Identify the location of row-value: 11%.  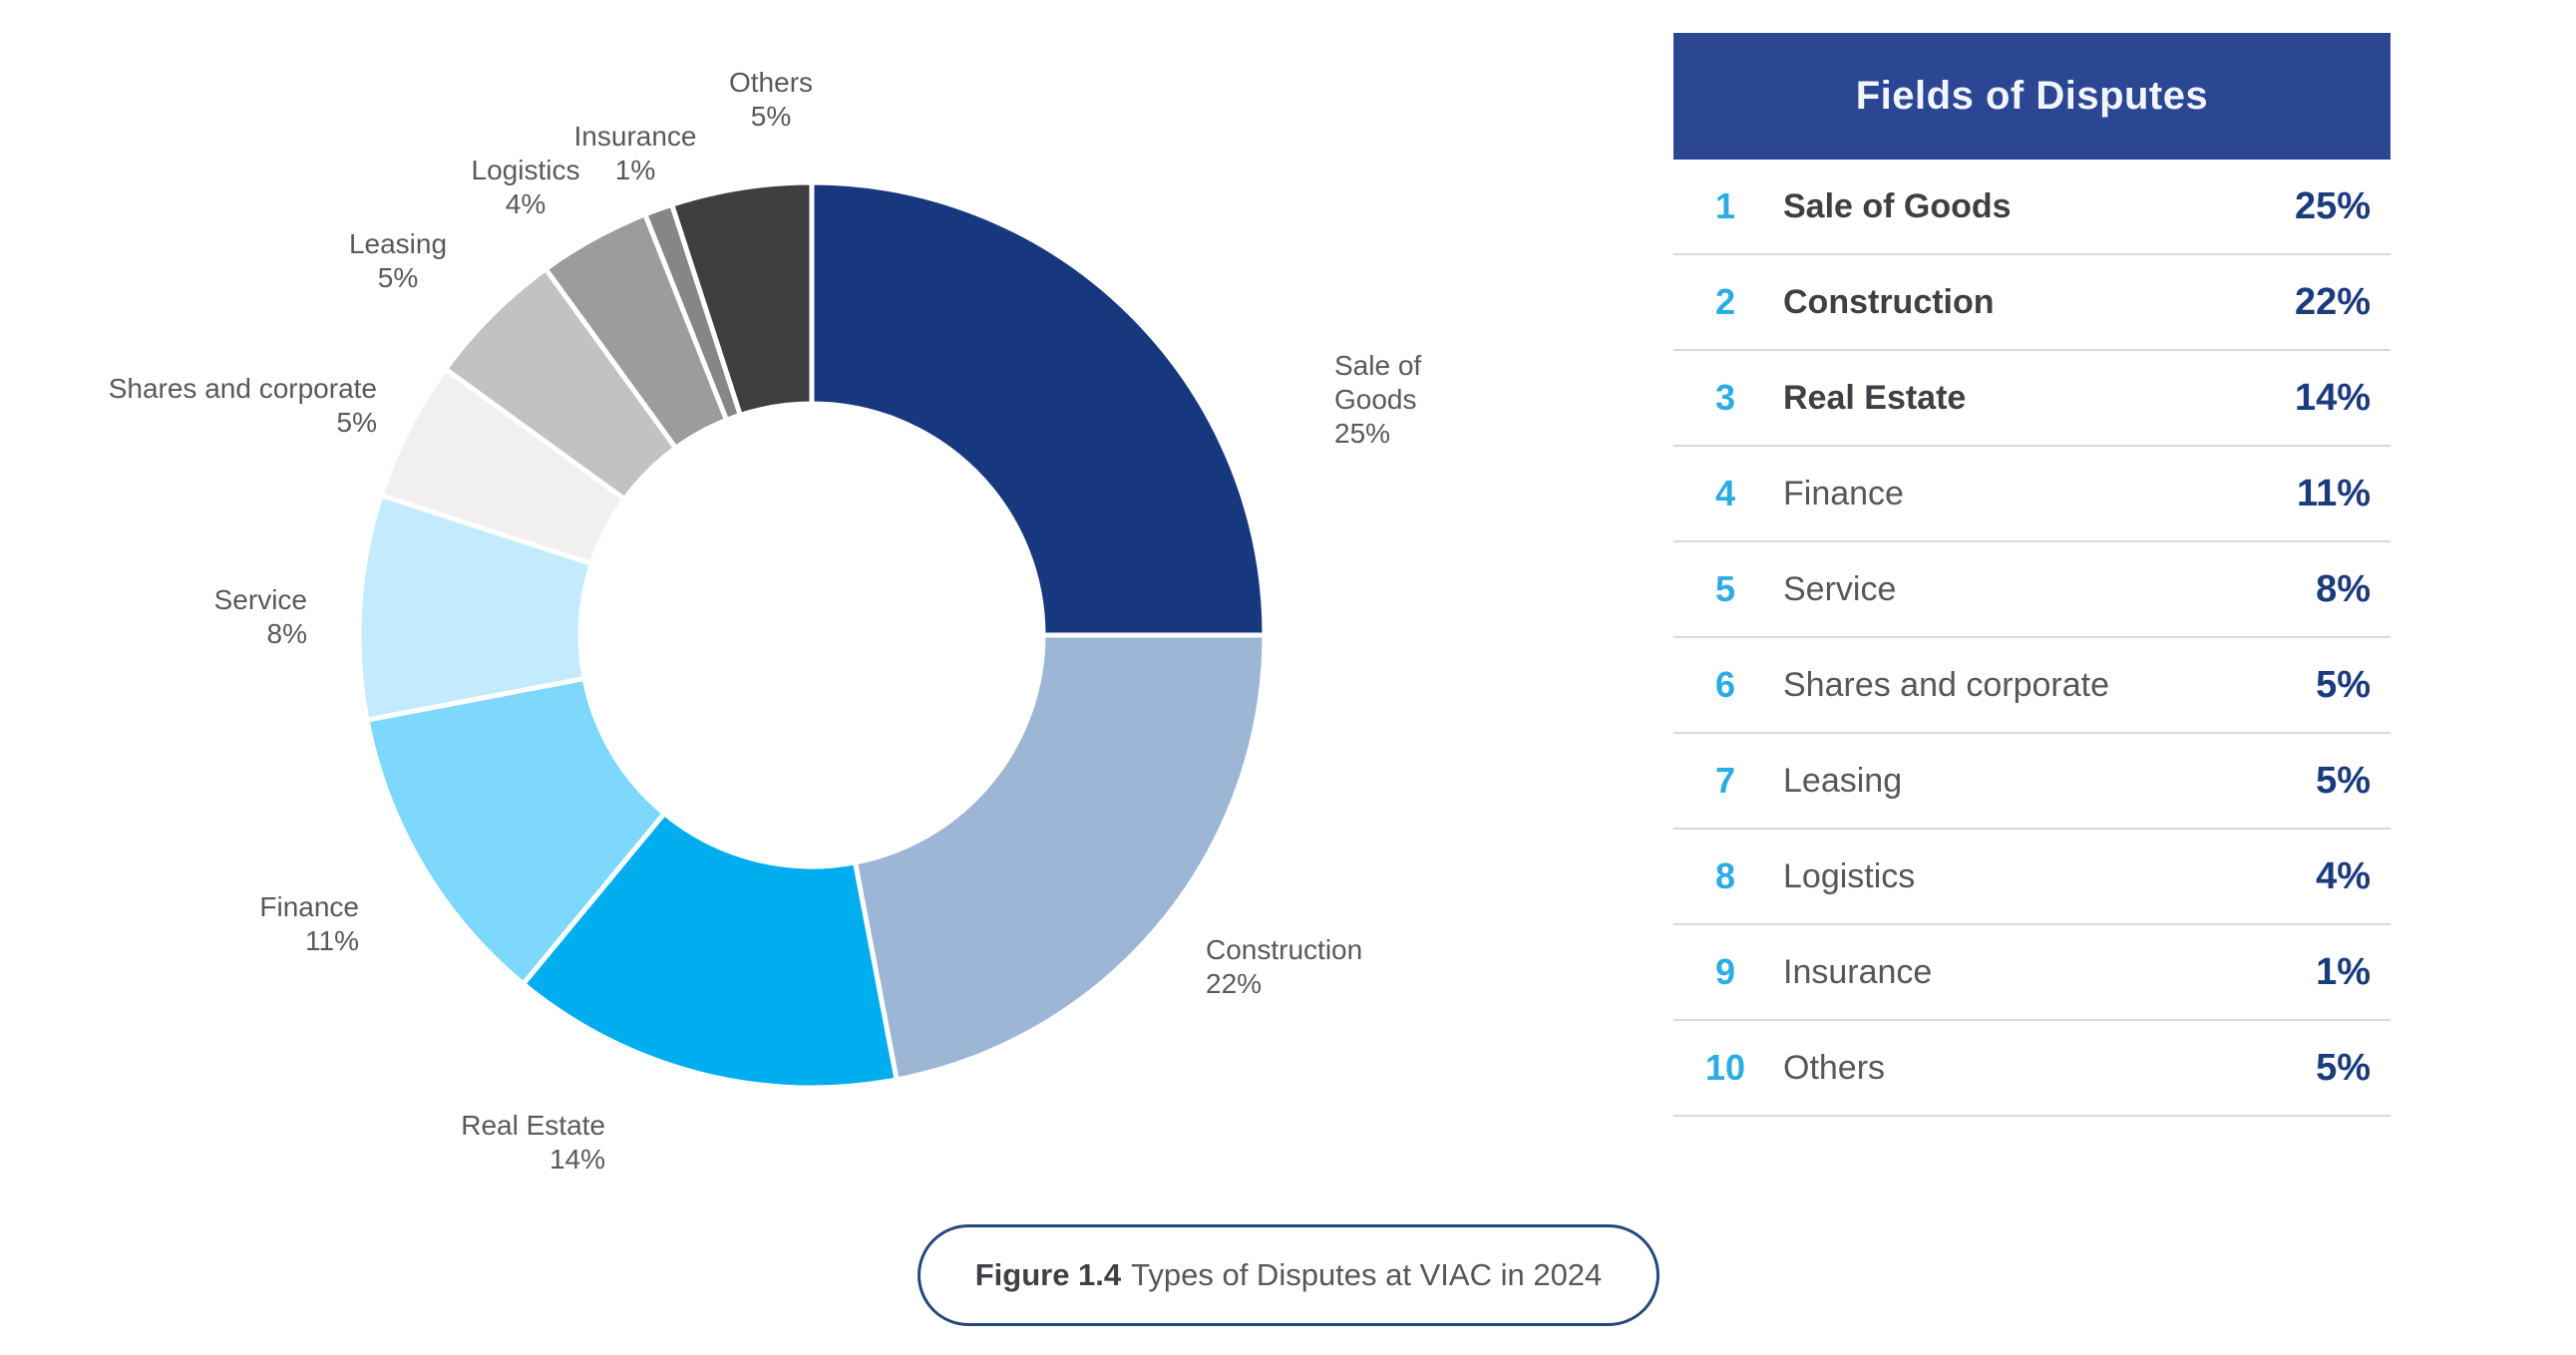
(2334, 493).